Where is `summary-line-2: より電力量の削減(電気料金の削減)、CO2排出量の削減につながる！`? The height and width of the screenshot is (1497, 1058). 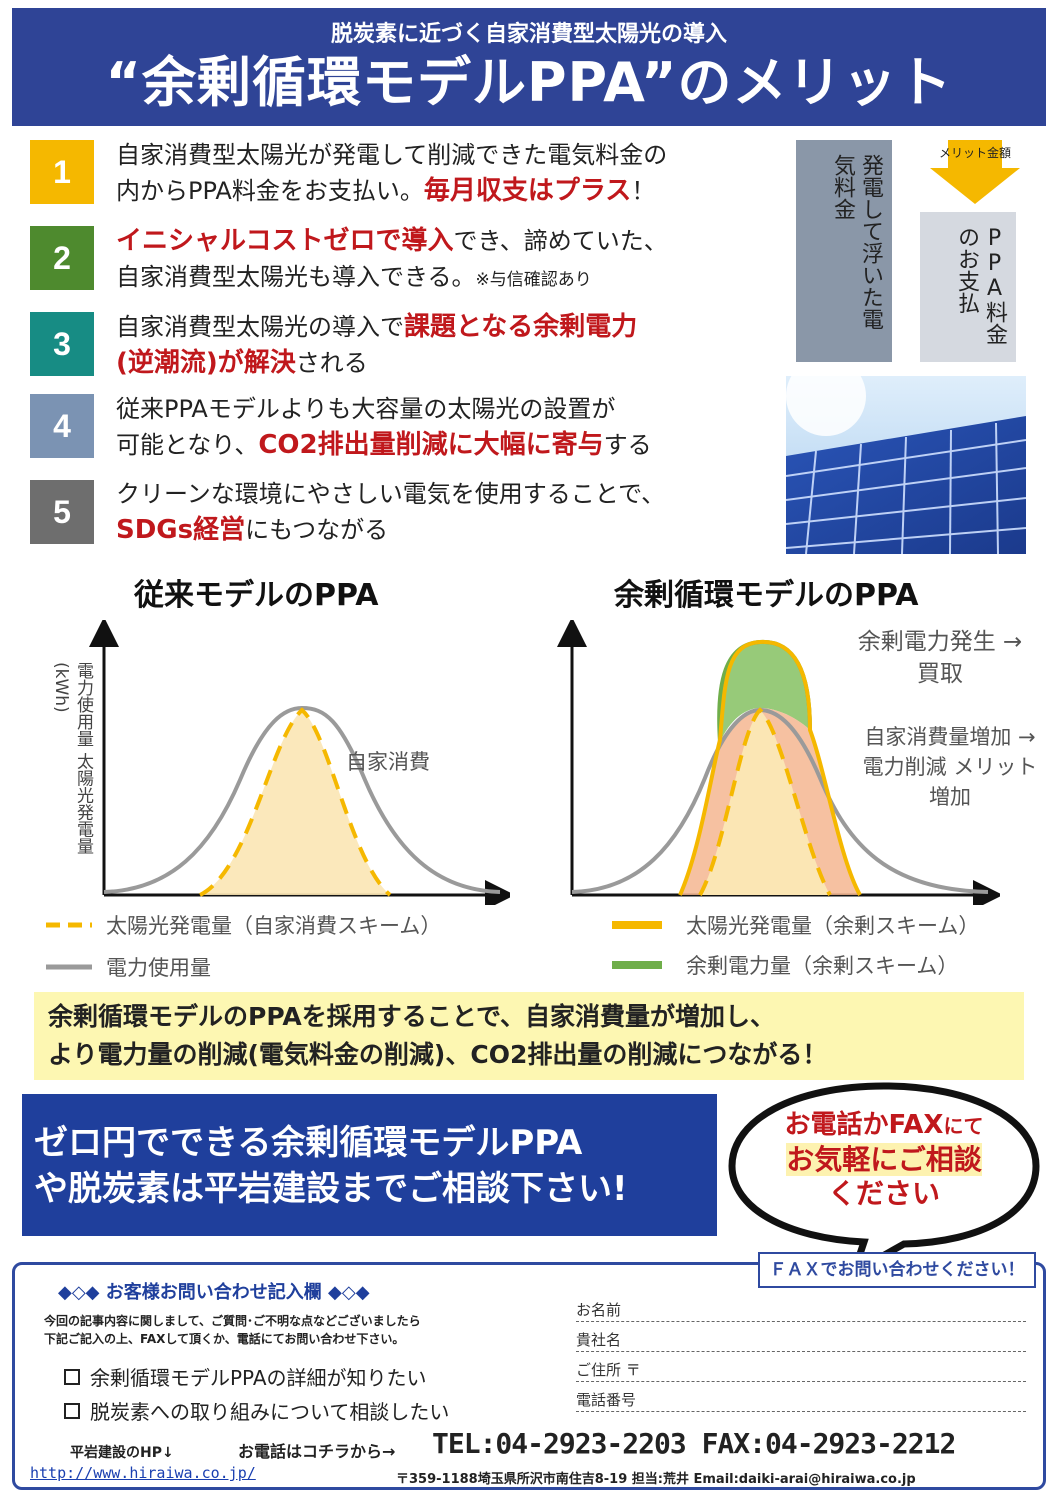
summary-line-2: より電力量の削減(電気料金の削減)、CO2排出量の削減につながる！ is located at coordinates (438, 1054).